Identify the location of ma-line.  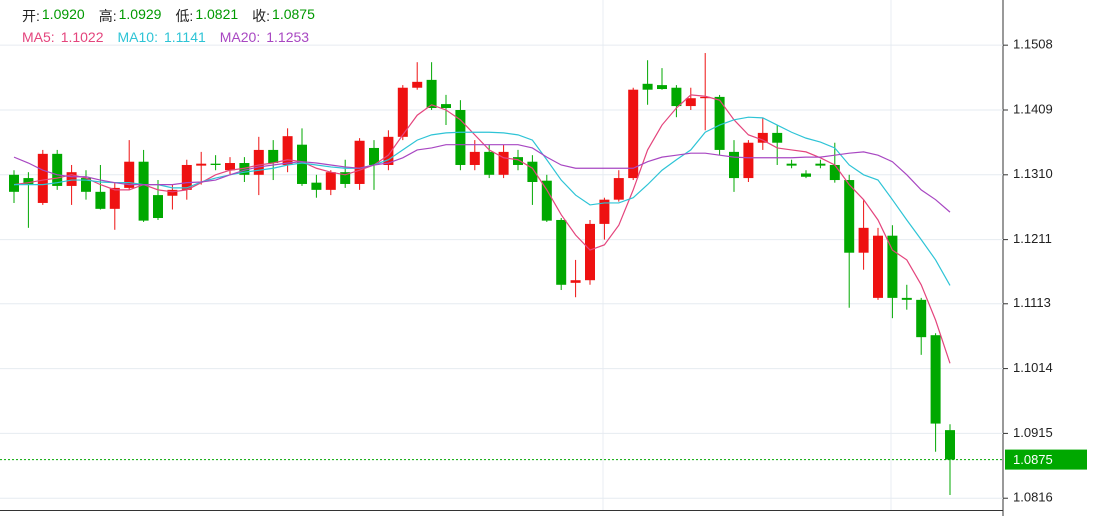
(482, 178).